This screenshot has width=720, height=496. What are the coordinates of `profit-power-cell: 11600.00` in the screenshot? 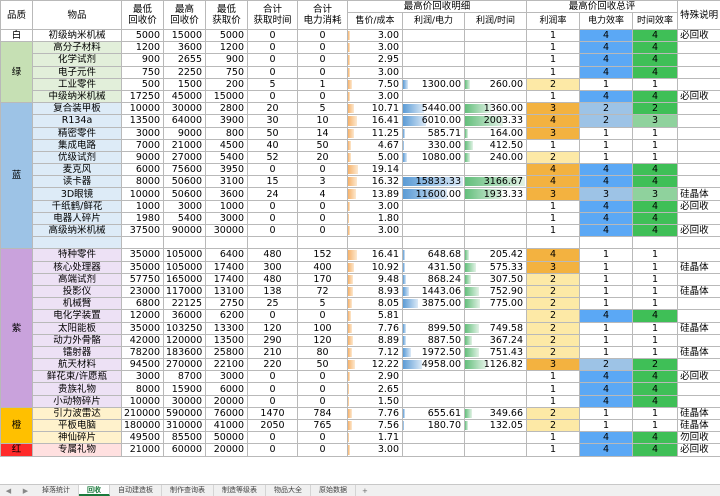 It's located at (433, 194).